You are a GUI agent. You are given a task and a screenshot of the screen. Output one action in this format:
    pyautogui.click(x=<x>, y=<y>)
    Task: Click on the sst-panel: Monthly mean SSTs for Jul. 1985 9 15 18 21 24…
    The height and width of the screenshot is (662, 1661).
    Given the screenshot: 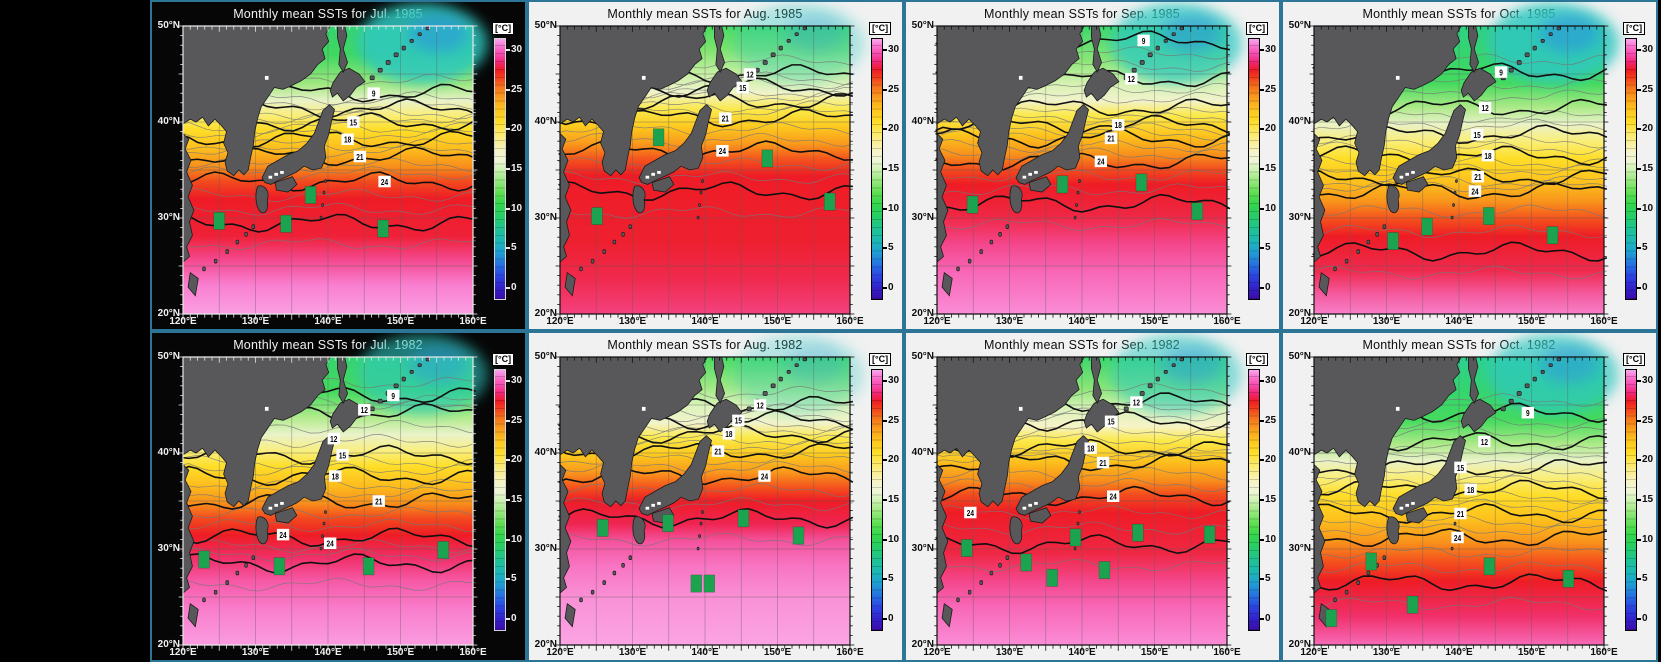 What is the action you would take?
    pyautogui.click(x=338, y=165)
    